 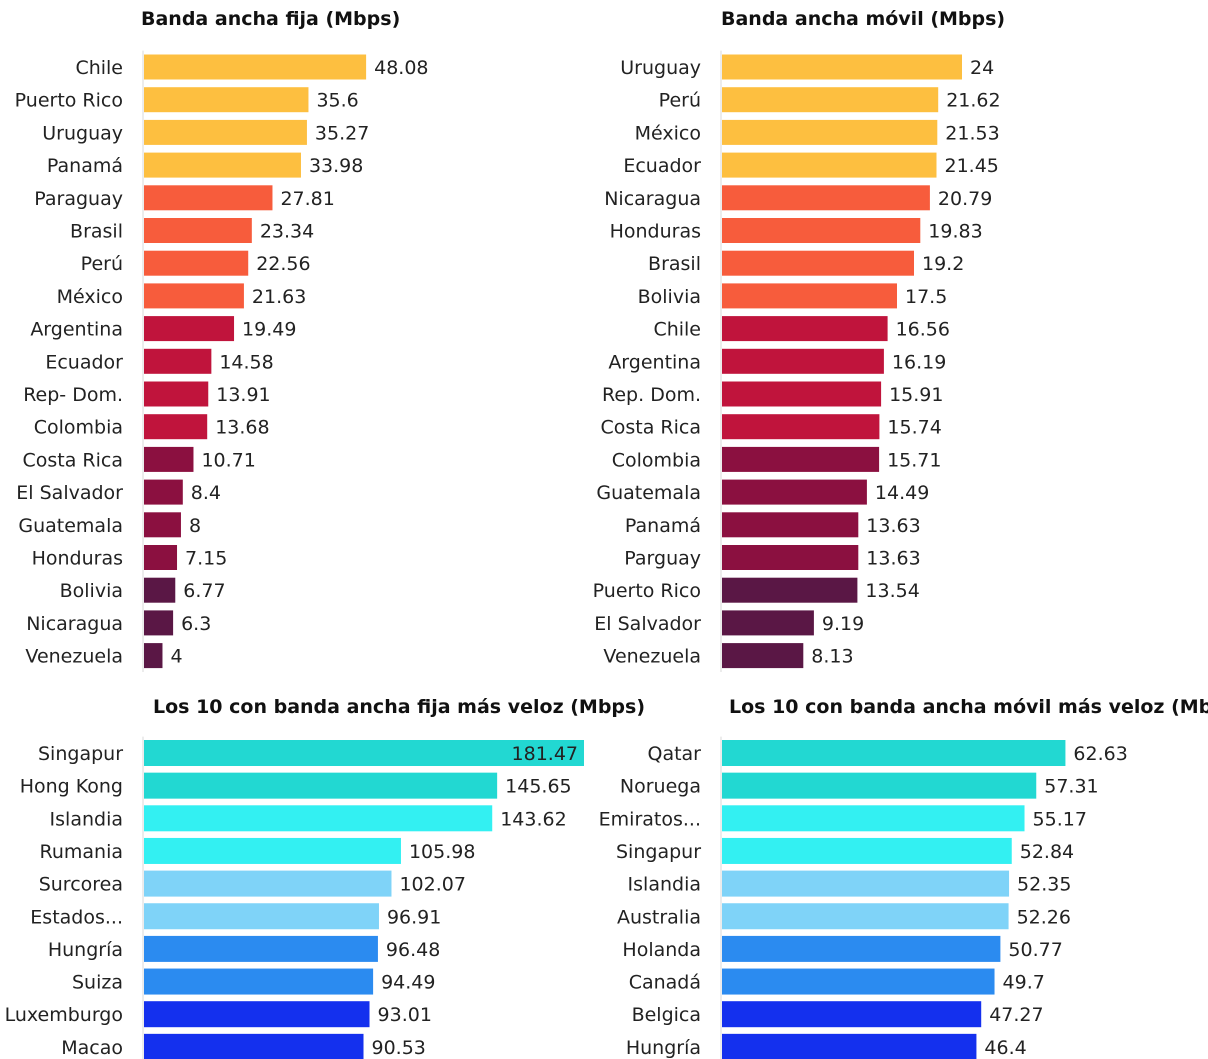 I want to click on value-label: 13.91, so click(x=243, y=395).